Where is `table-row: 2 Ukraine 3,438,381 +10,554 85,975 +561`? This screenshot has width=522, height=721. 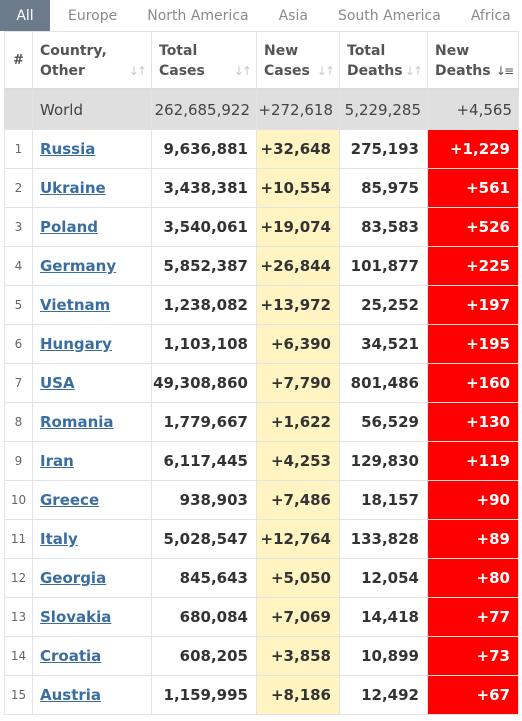 table-row: 2 Ukraine 3,438,381 +10,554 85,975 +561 is located at coordinates (261, 188).